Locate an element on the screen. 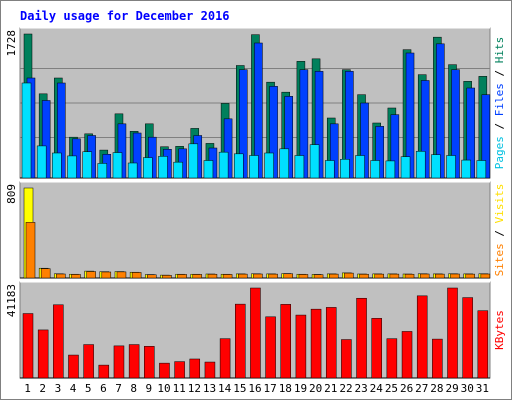 Image resolution: width=512 pixels, height=400 pixels. chart-title: Daily usage for December 2016 is located at coordinates (125, 16).